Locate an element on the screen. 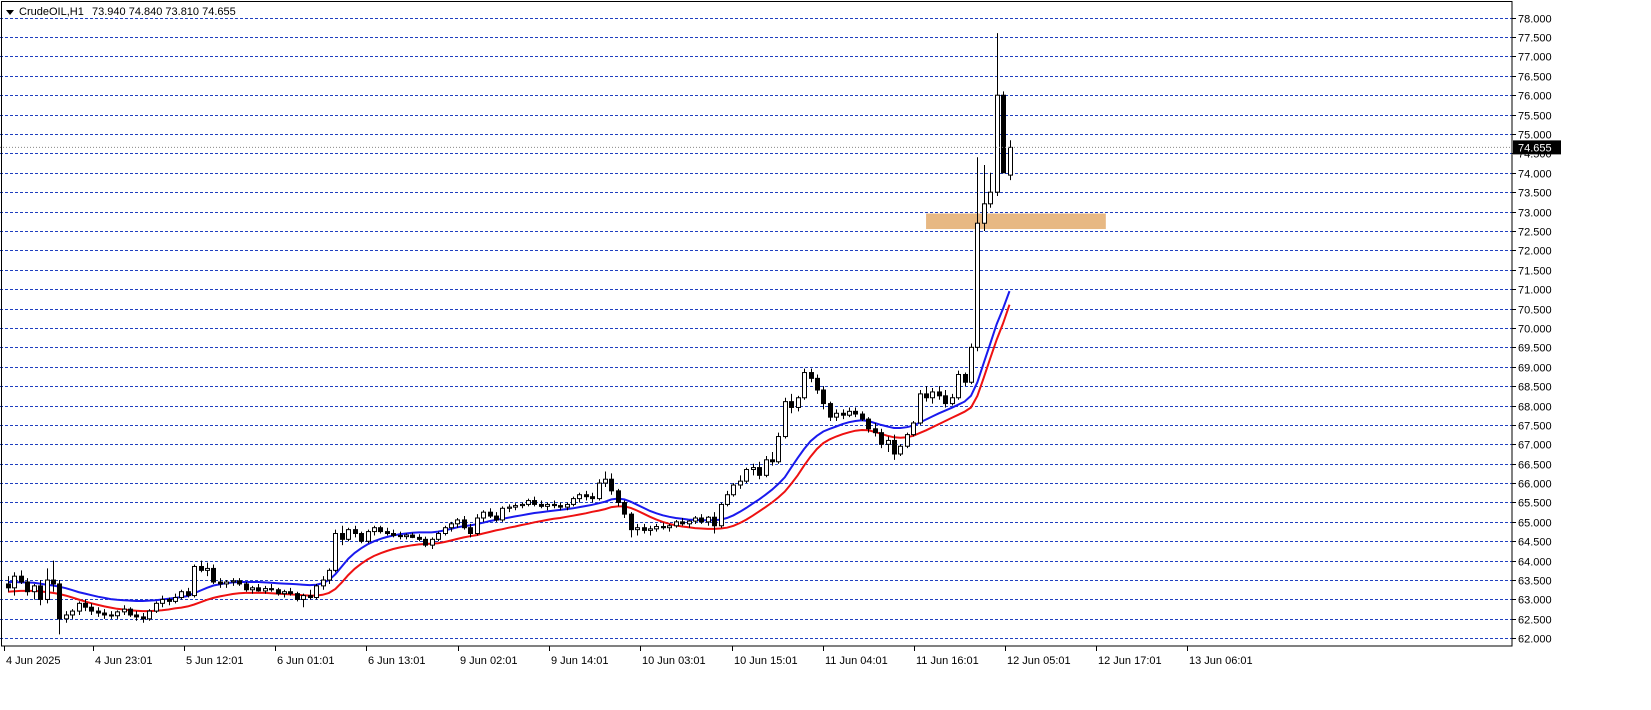  x-tick-label: 10 Jun 03:01 is located at coordinates (674, 661).